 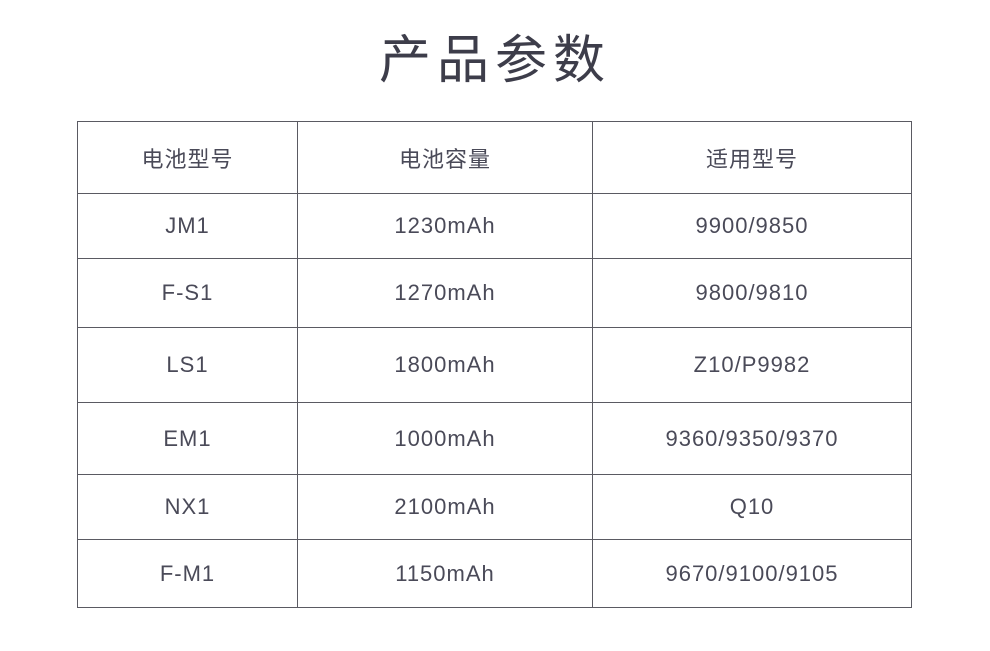 I want to click on table-row: LS1 1800mAh Z10/P9982, so click(x=494, y=365).